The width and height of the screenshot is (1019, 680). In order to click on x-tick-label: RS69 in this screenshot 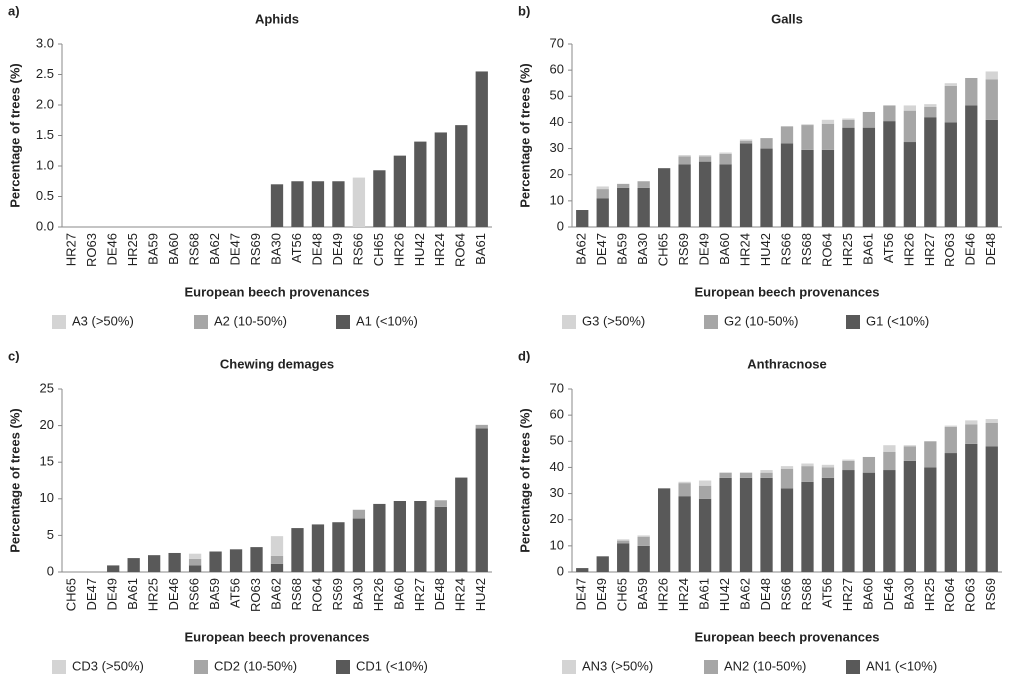, I will do `click(990, 594)`.